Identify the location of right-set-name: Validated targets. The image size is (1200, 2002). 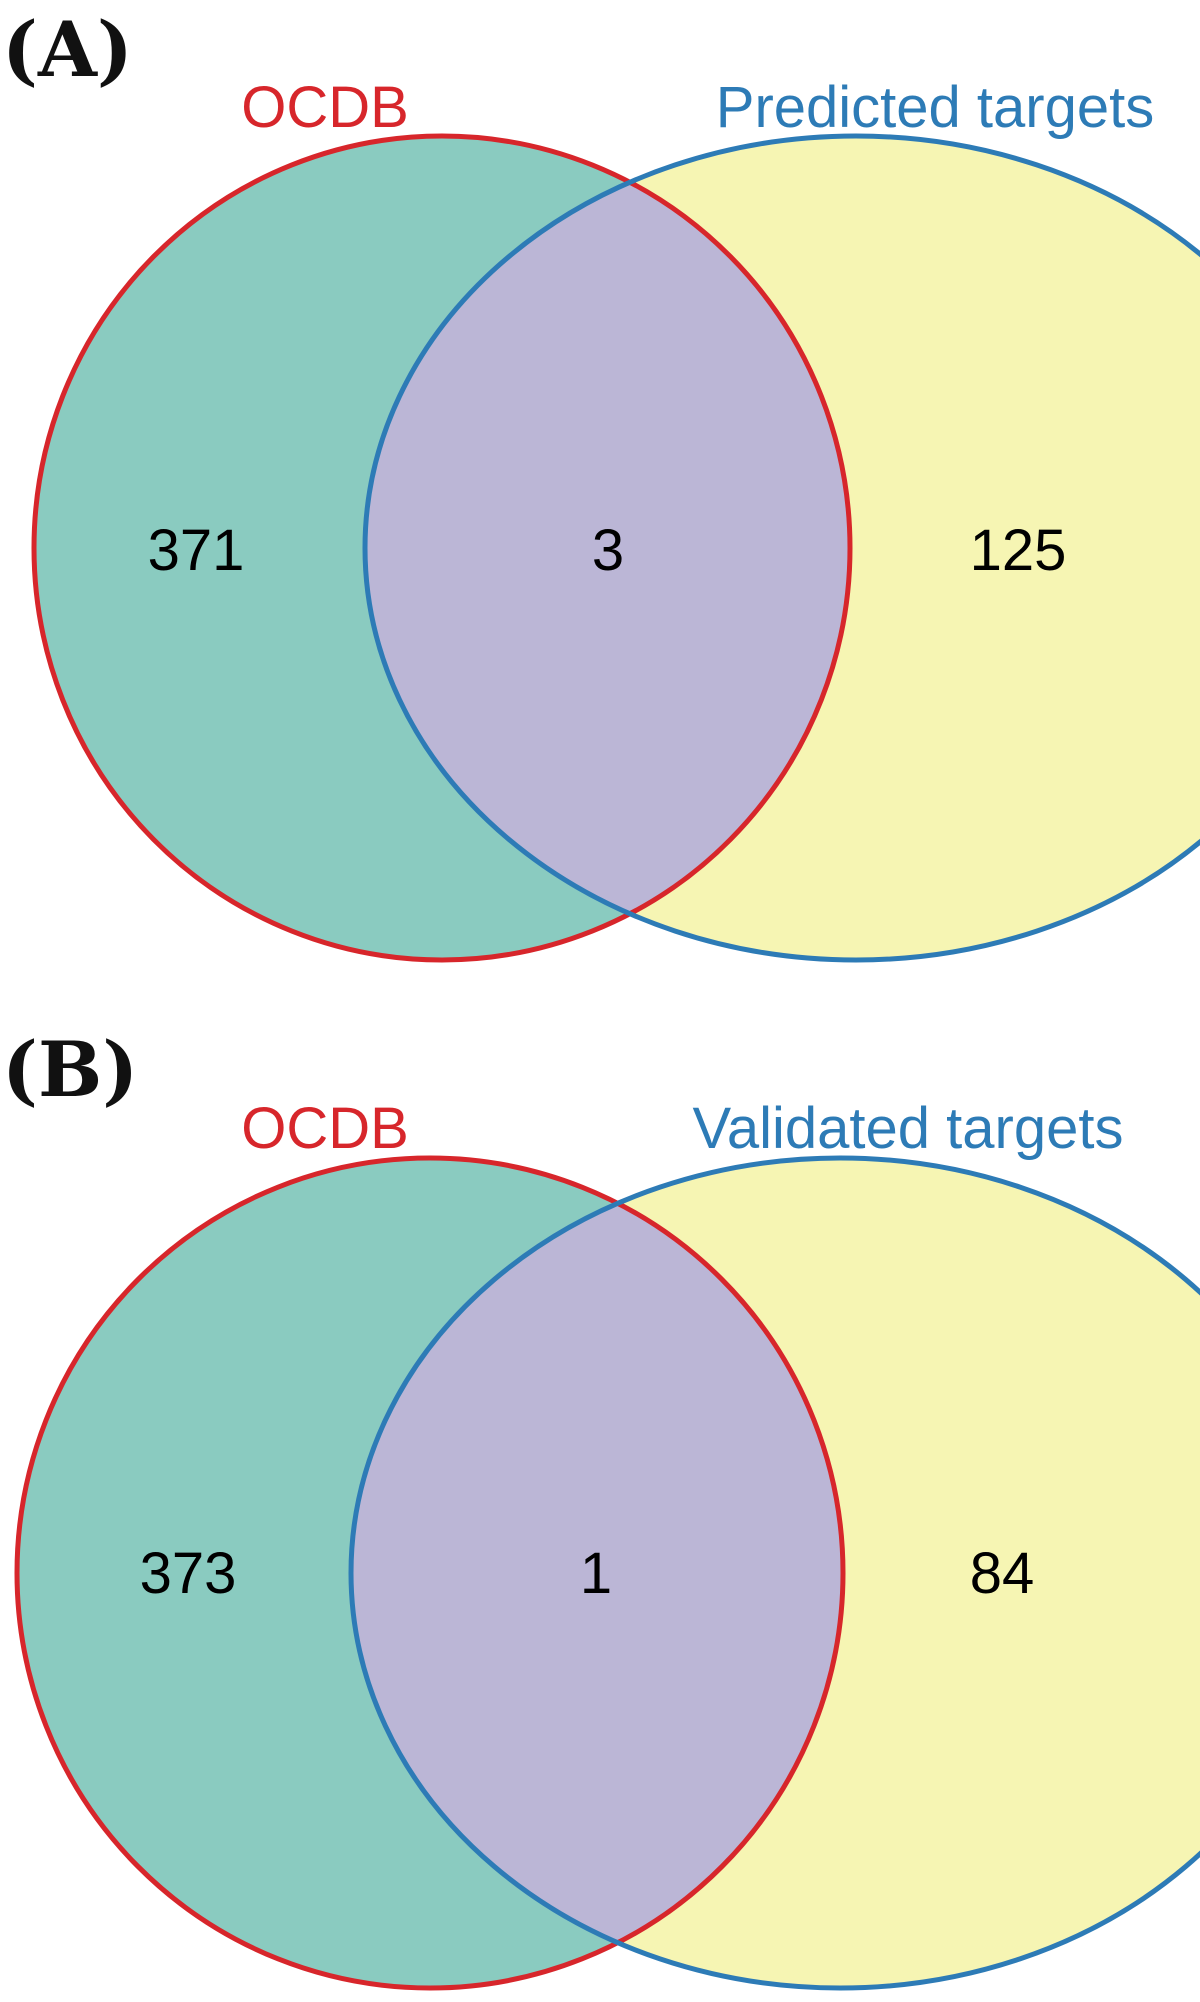
(908, 1128).